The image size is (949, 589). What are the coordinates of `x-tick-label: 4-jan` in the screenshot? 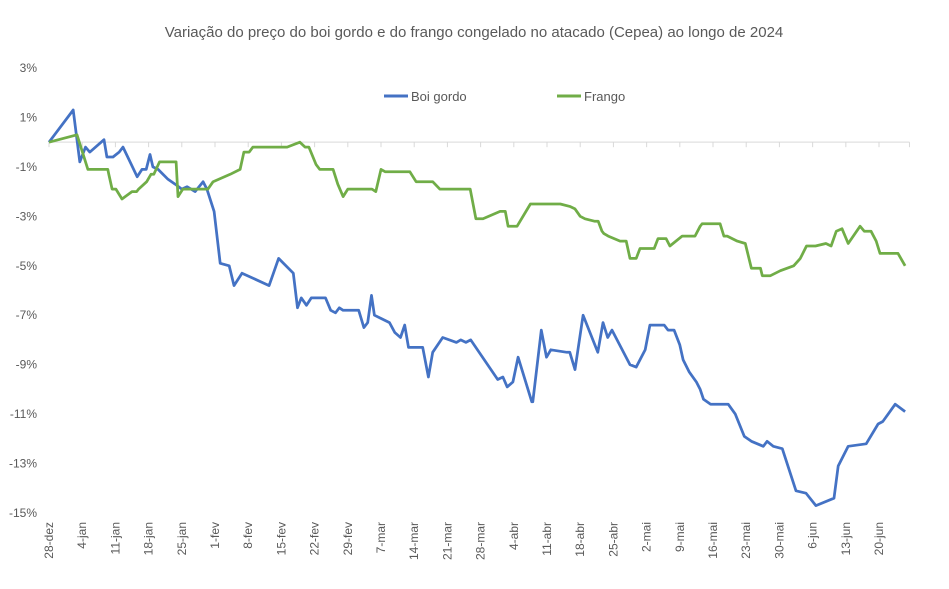 It's located at (82, 535).